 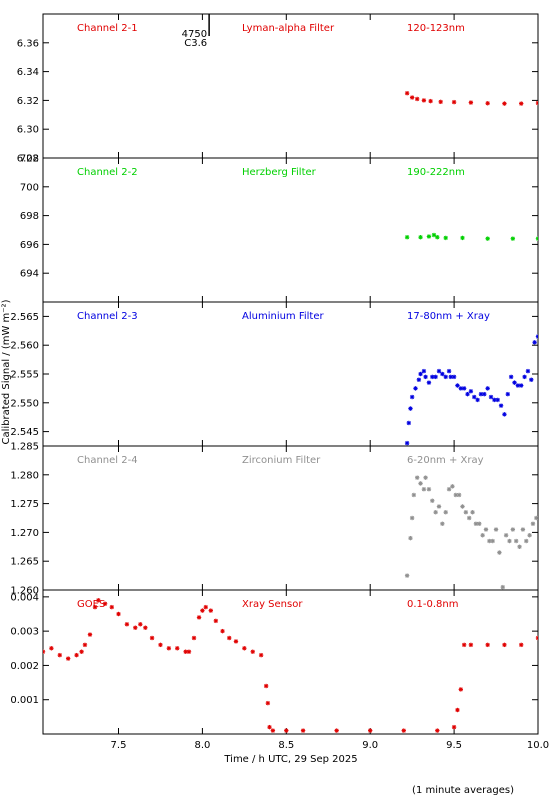 What do you see at coordinates (24, 666) in the screenshot?
I see `y-tick-label: 0.002` at bounding box center [24, 666].